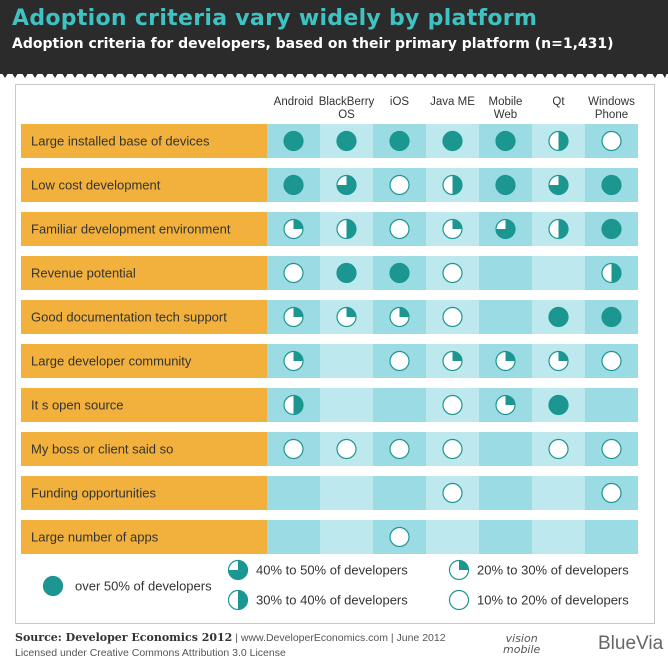  What do you see at coordinates (339, 638) in the screenshot?
I see `footer-details: | www.DeveloperEconomics.com | June 2012` at bounding box center [339, 638].